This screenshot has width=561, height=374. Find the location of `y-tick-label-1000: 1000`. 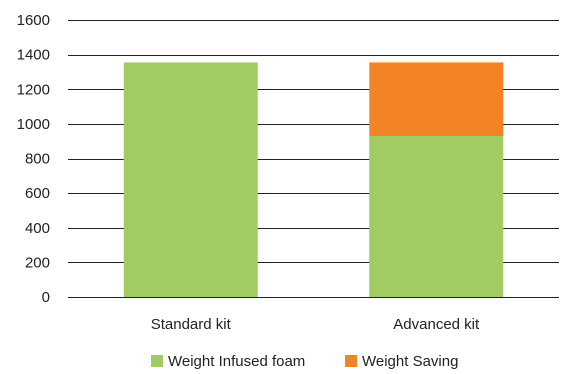

y-tick-label-1000: 1000 is located at coordinates (33, 124).